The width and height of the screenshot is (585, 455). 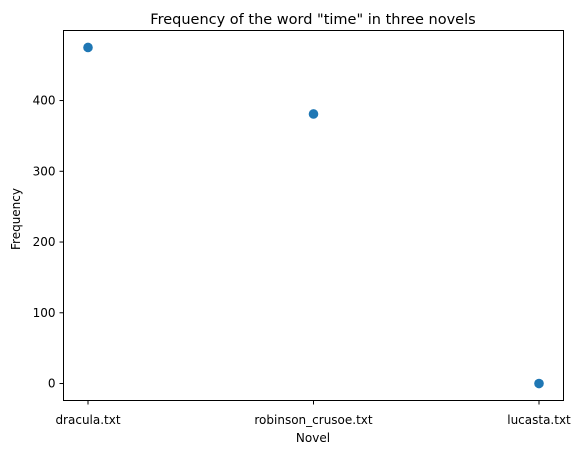 What do you see at coordinates (313, 420) in the screenshot?
I see `x-tick-label: robinson_crusoe.txt` at bounding box center [313, 420].